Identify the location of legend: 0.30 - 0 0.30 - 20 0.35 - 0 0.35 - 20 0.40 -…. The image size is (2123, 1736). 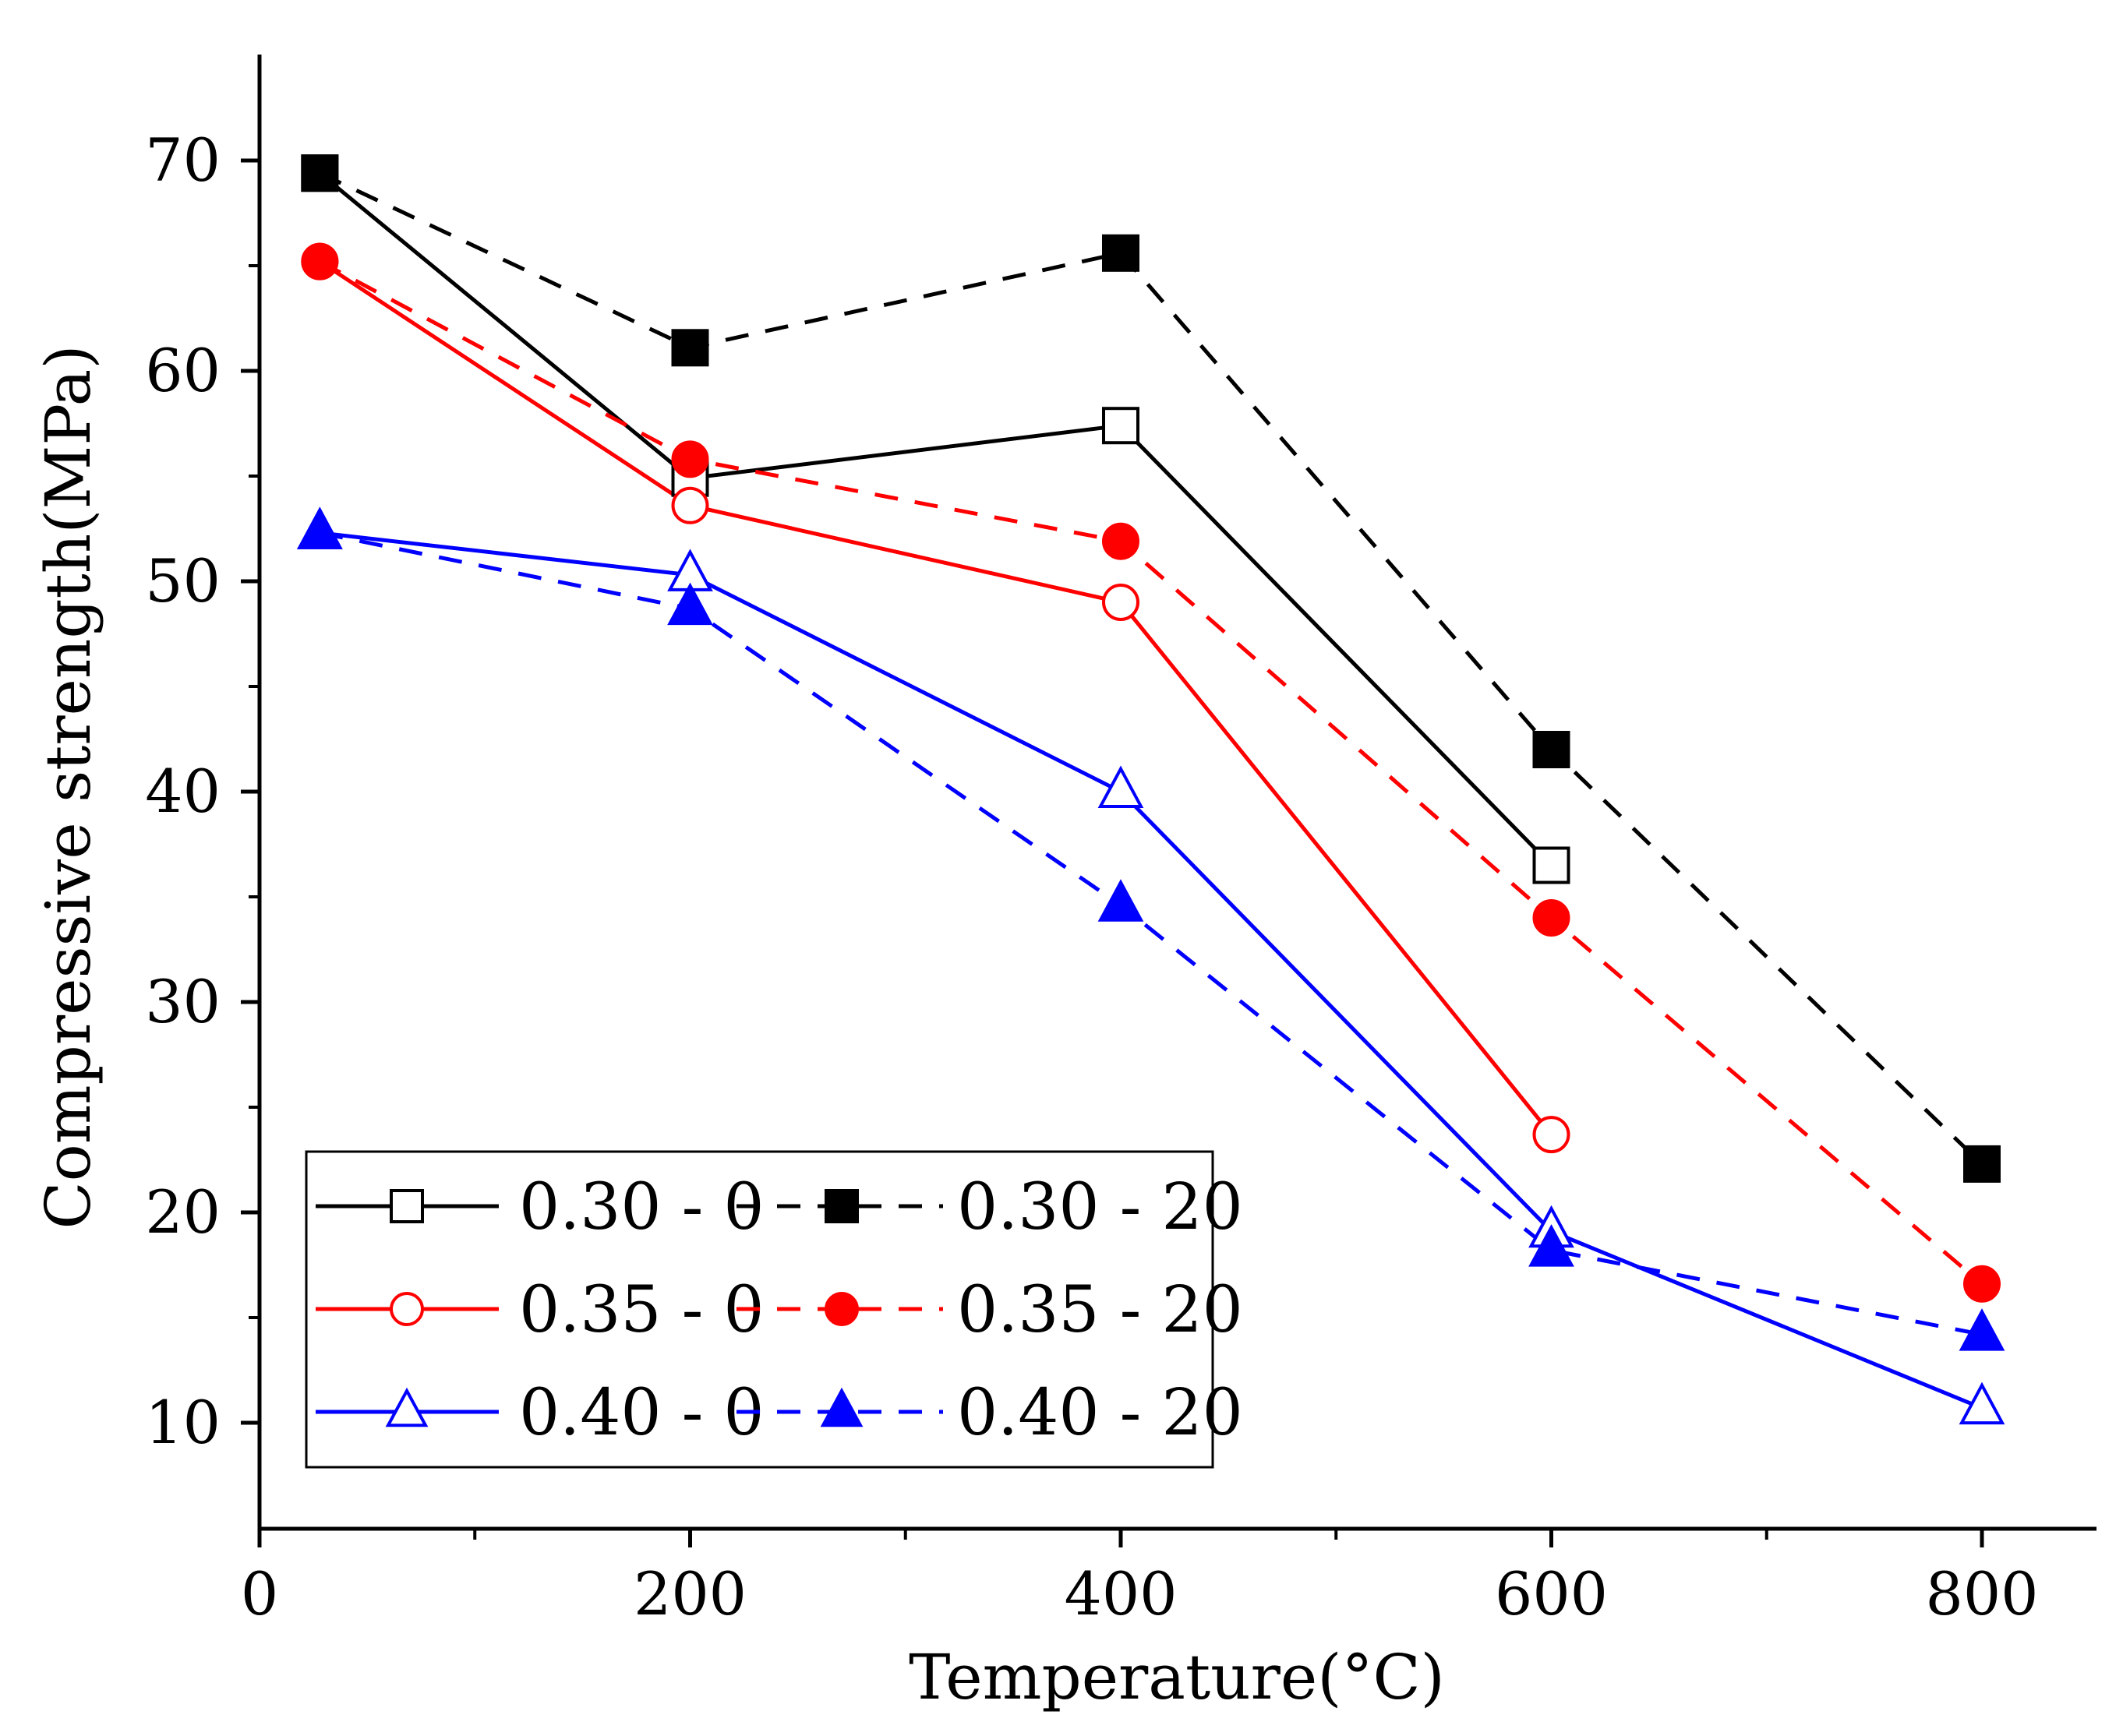
(774, 1309).